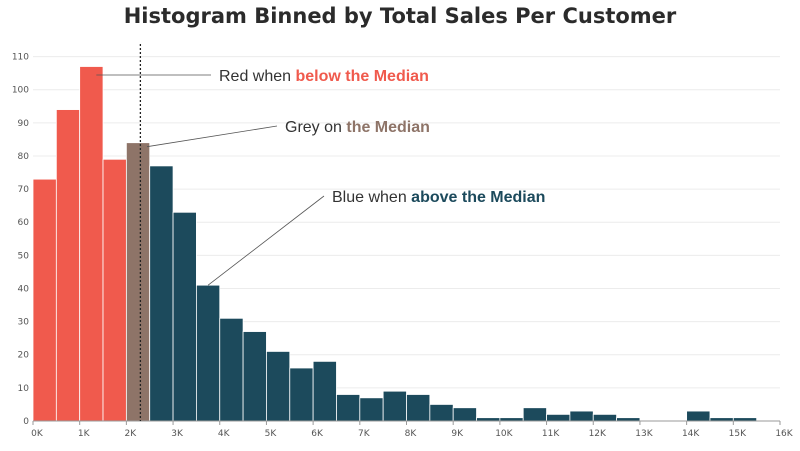 This screenshot has width=800, height=451. I want to click on x-tick-label: 2K, so click(131, 434).